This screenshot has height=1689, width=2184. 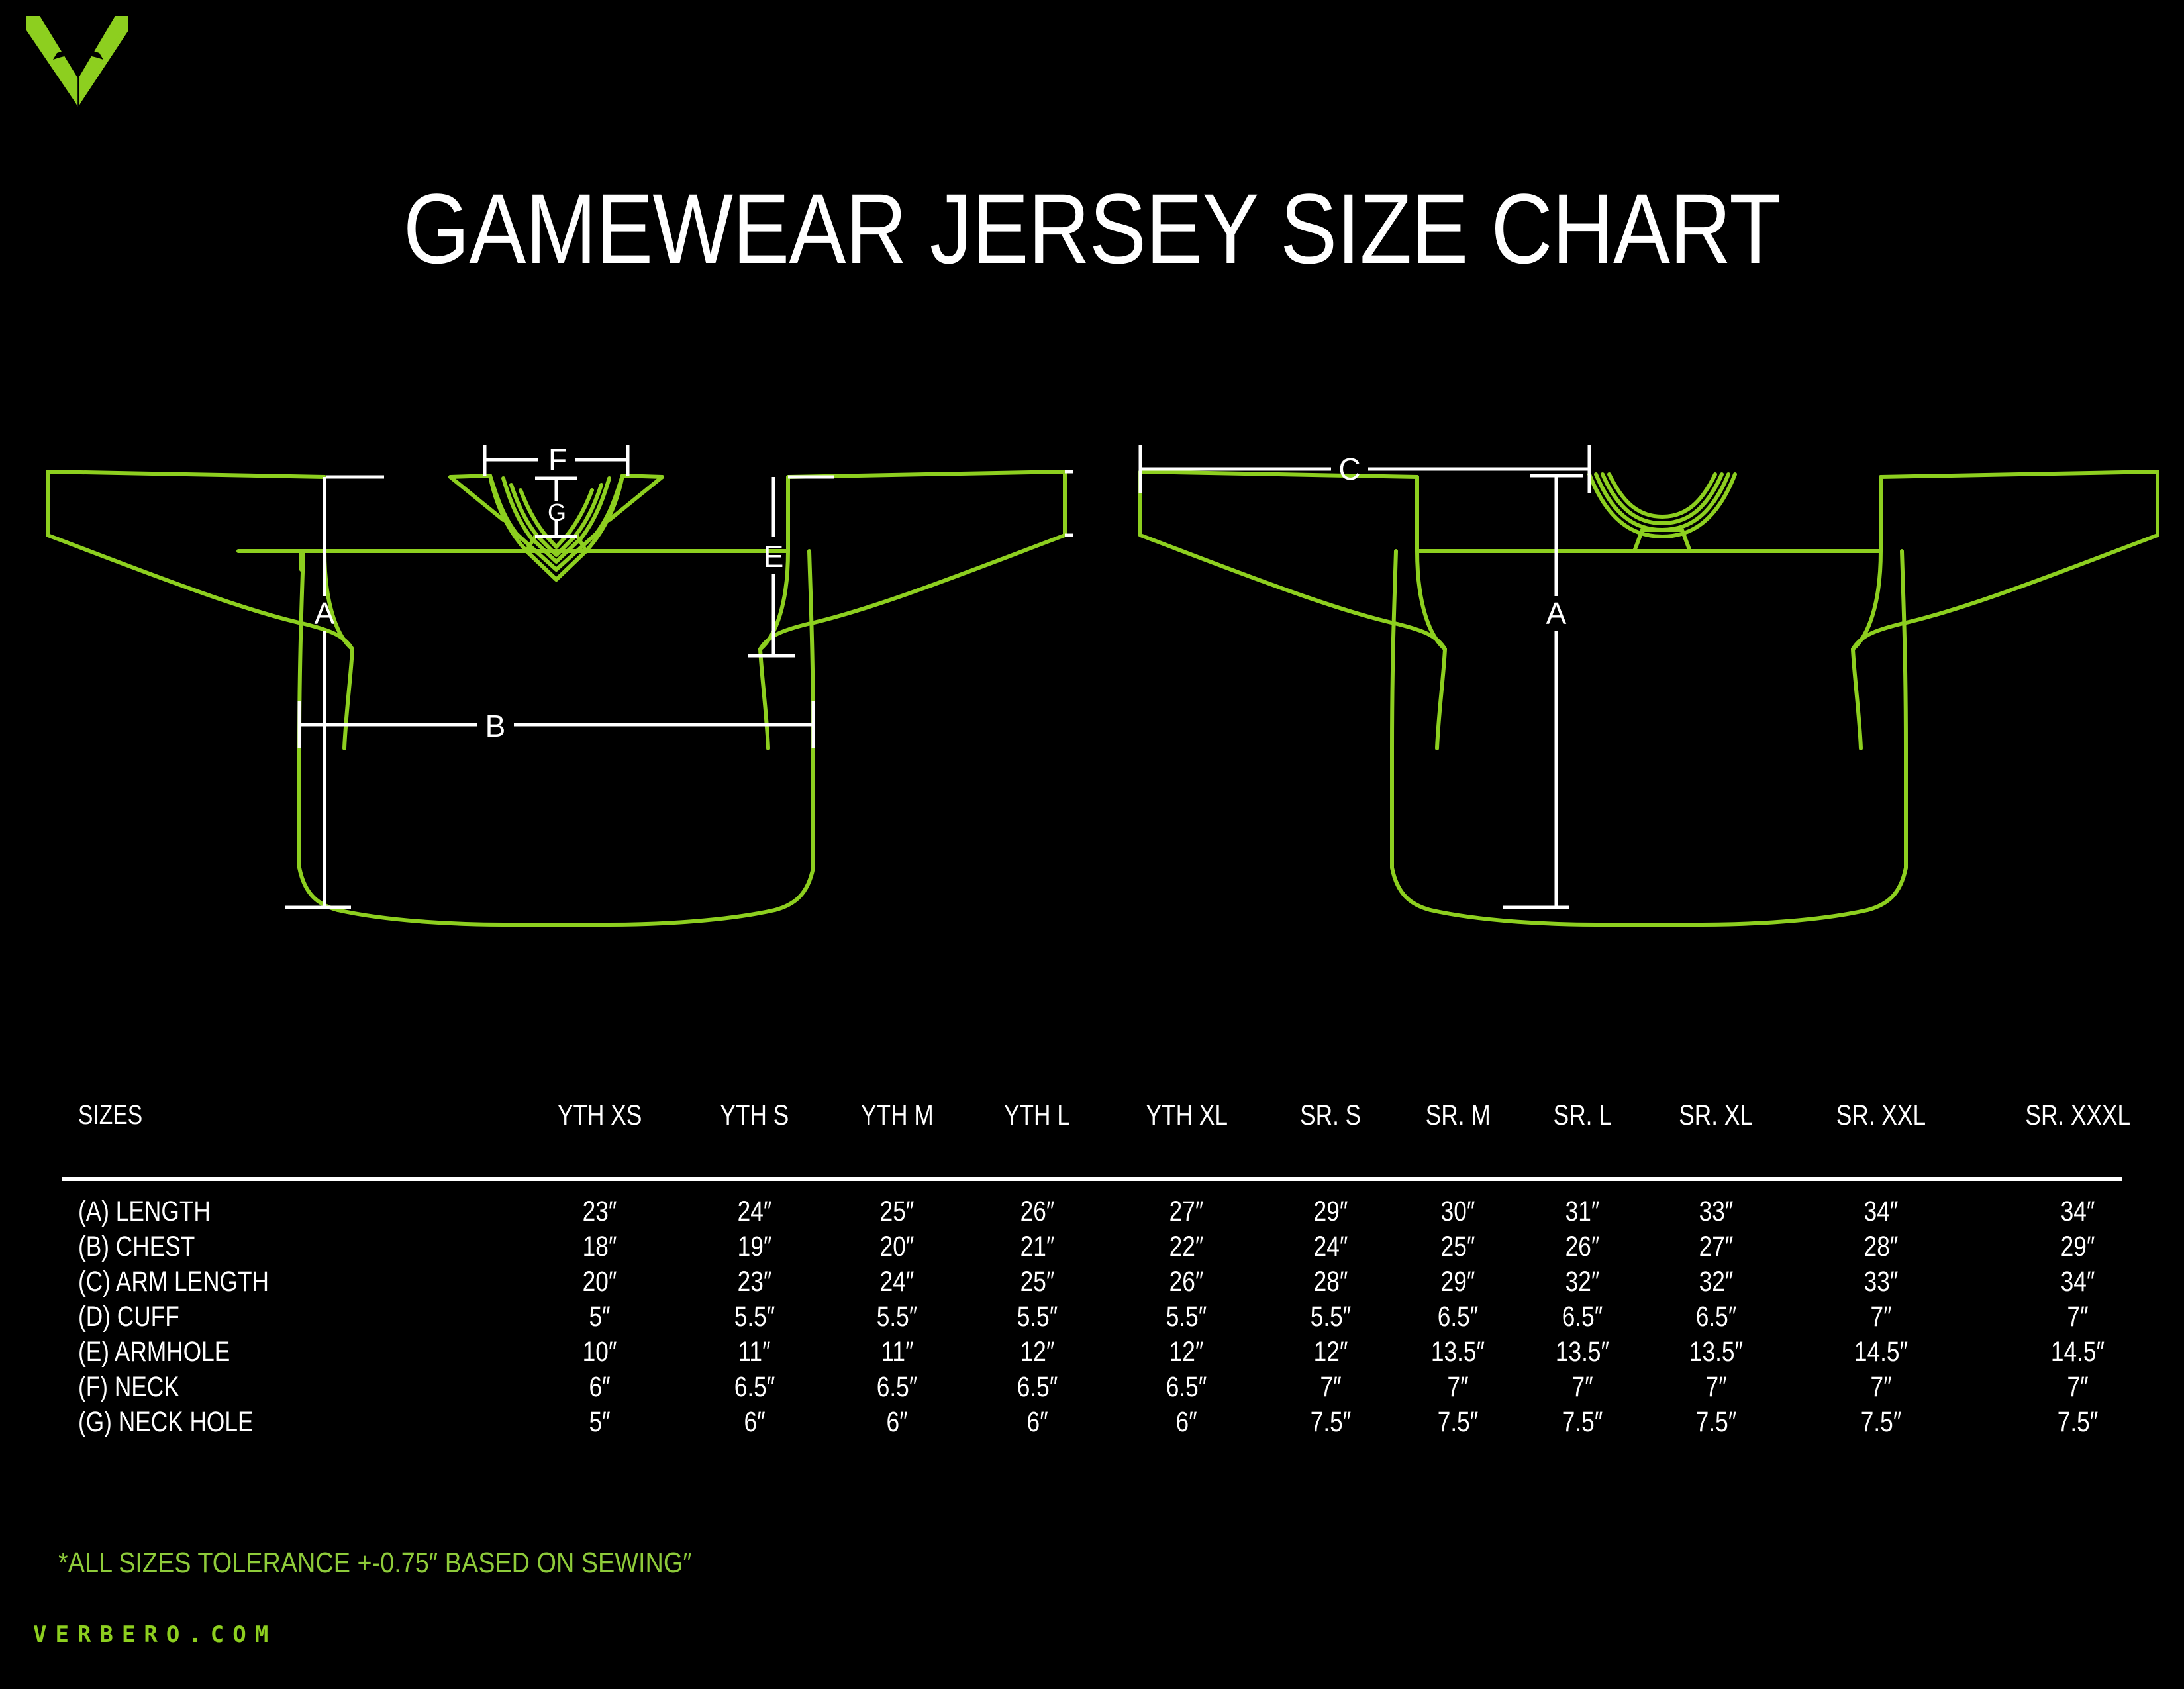 I want to click on cell-neck-sr-xxl: 7″, so click(x=1881, y=1387).